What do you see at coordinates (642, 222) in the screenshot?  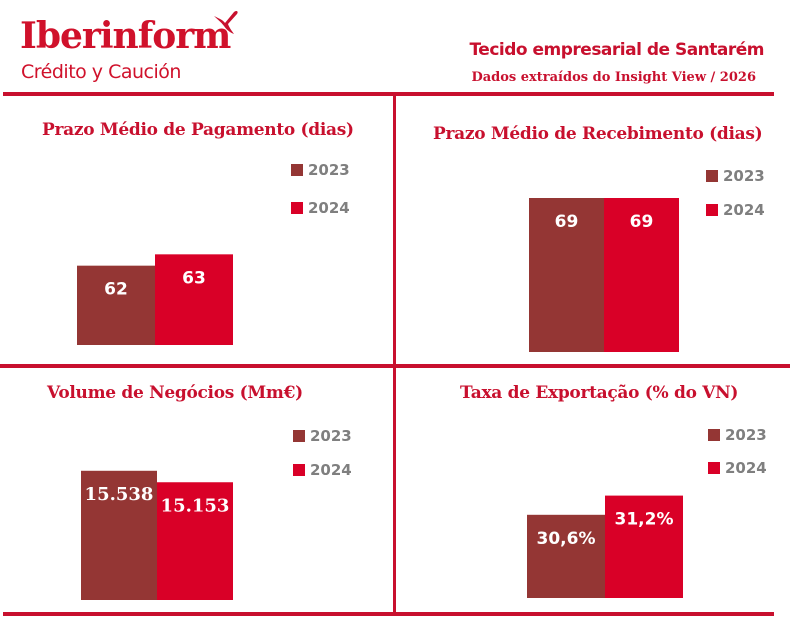 I see `bar-value-label-2024: 69` at bounding box center [642, 222].